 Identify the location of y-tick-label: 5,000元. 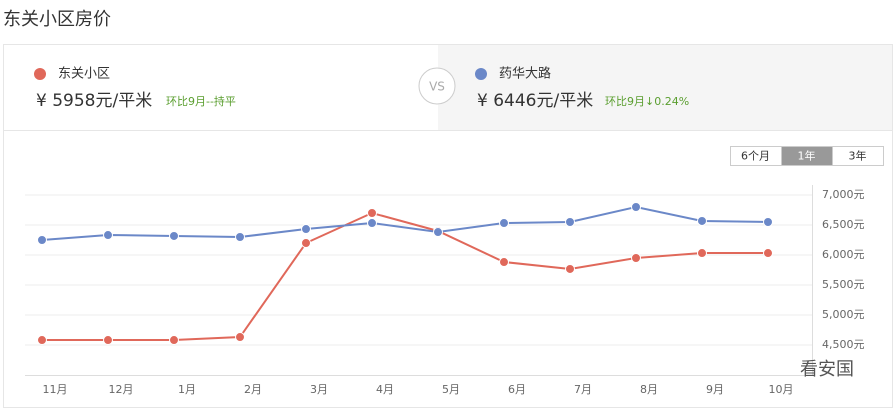
(843, 314).